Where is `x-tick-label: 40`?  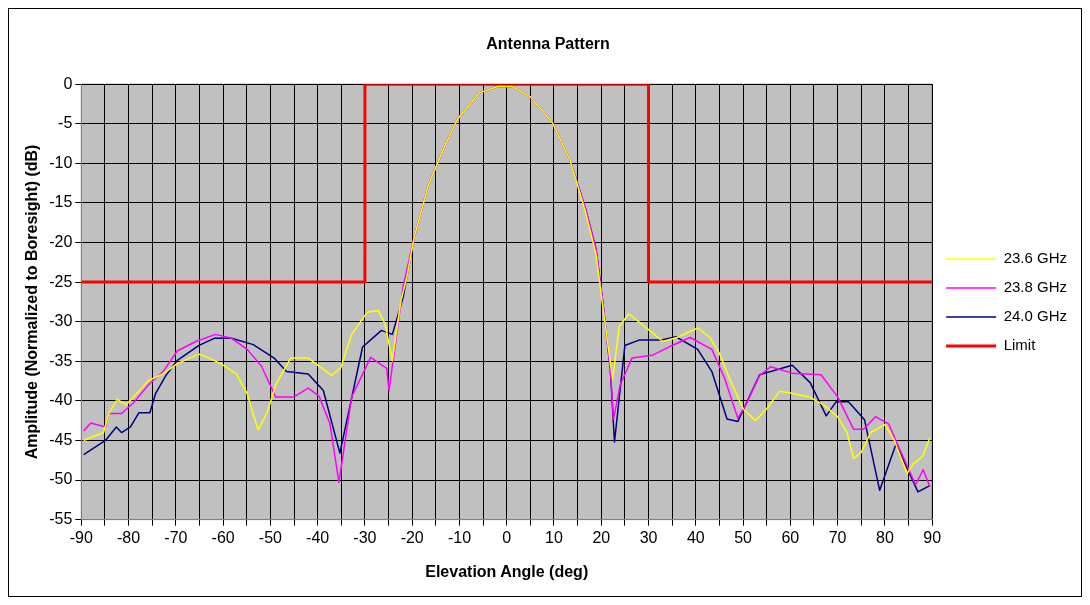 x-tick-label: 40 is located at coordinates (695, 537).